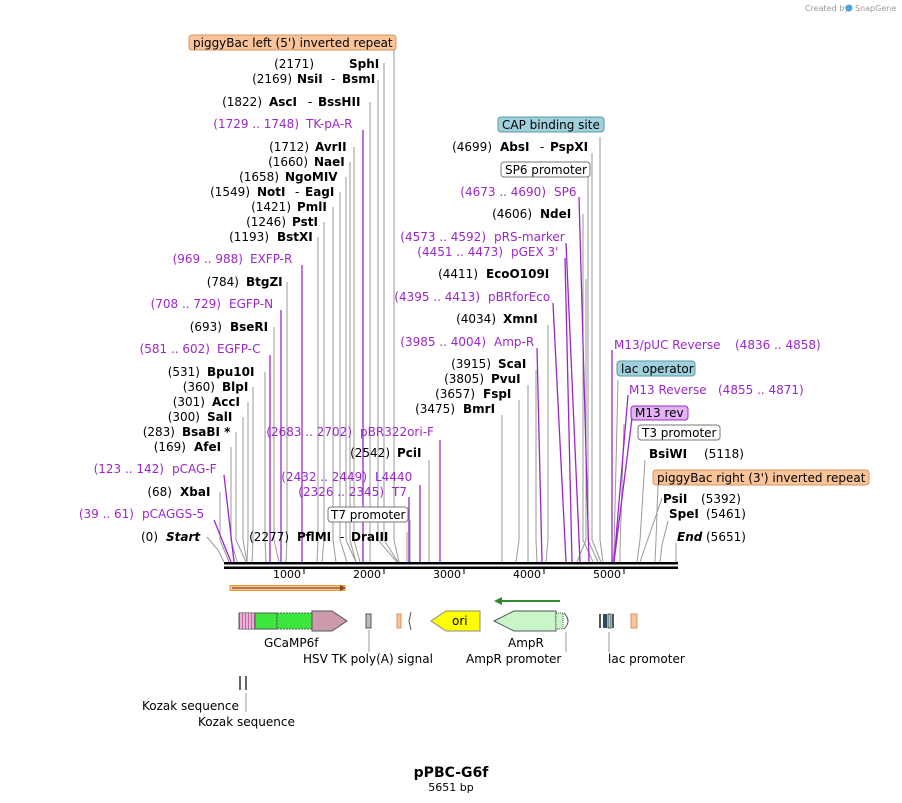 Image resolution: width=902 pixels, height=803 pixels. I want to click on primer-range-amp-r: (3985 .. 4004), so click(443, 342).